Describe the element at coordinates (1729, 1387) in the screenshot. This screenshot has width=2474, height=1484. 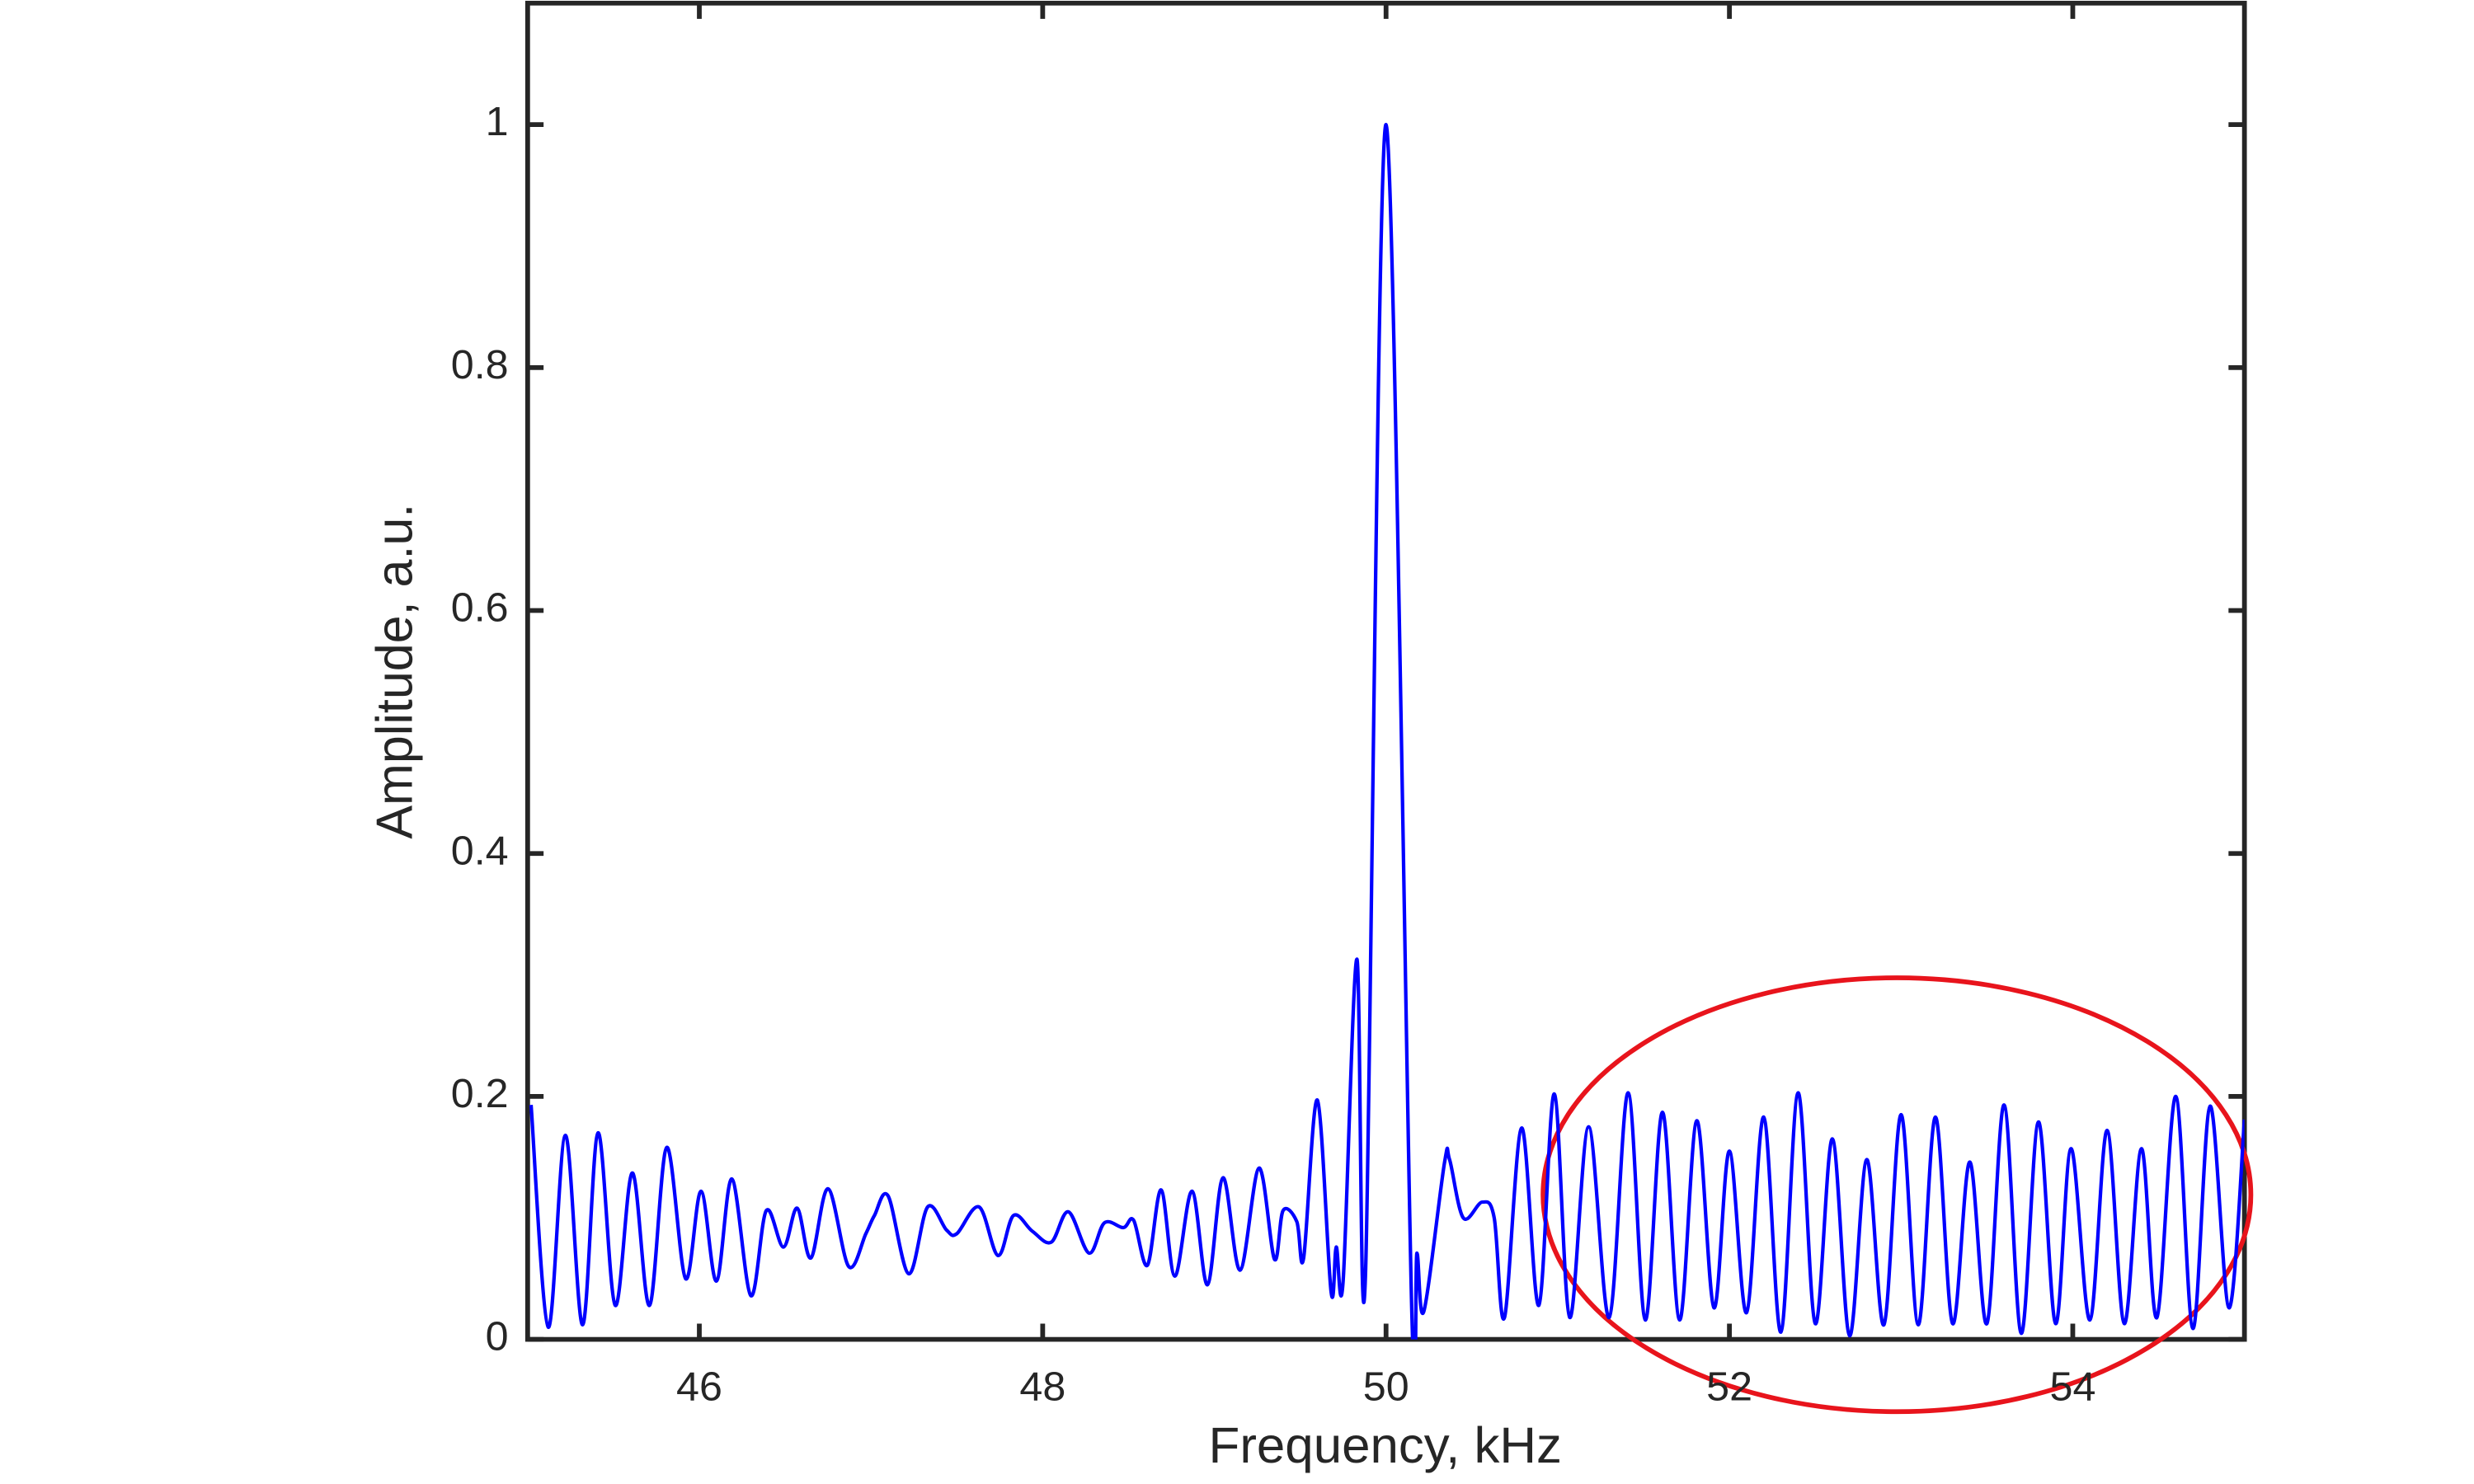
I see `x-tick-label: 52` at that location.